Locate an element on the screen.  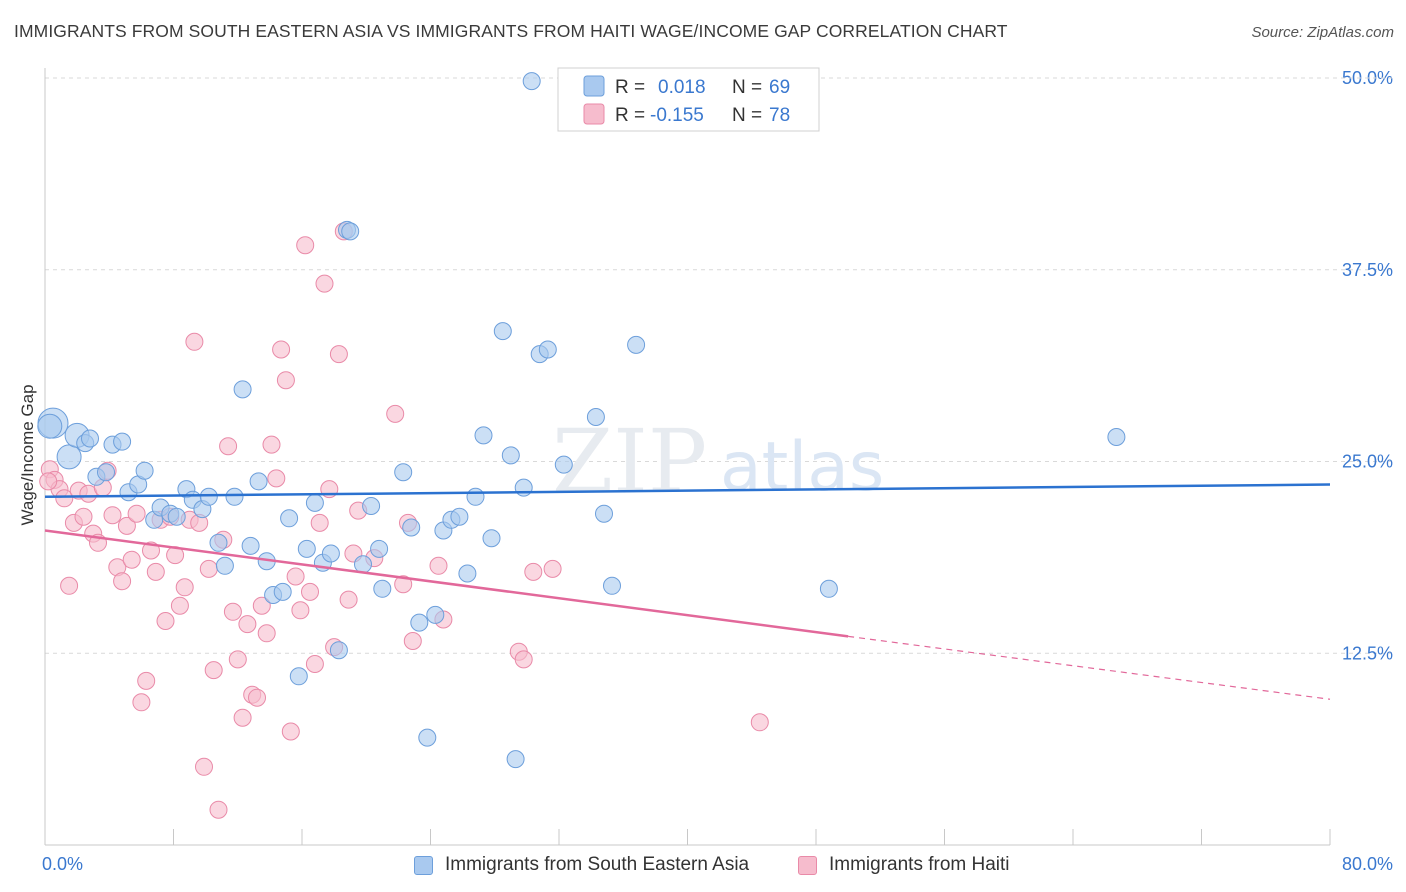
source-attribution: Source: ZipAtlas.com is located at coordinates (1322, 32).